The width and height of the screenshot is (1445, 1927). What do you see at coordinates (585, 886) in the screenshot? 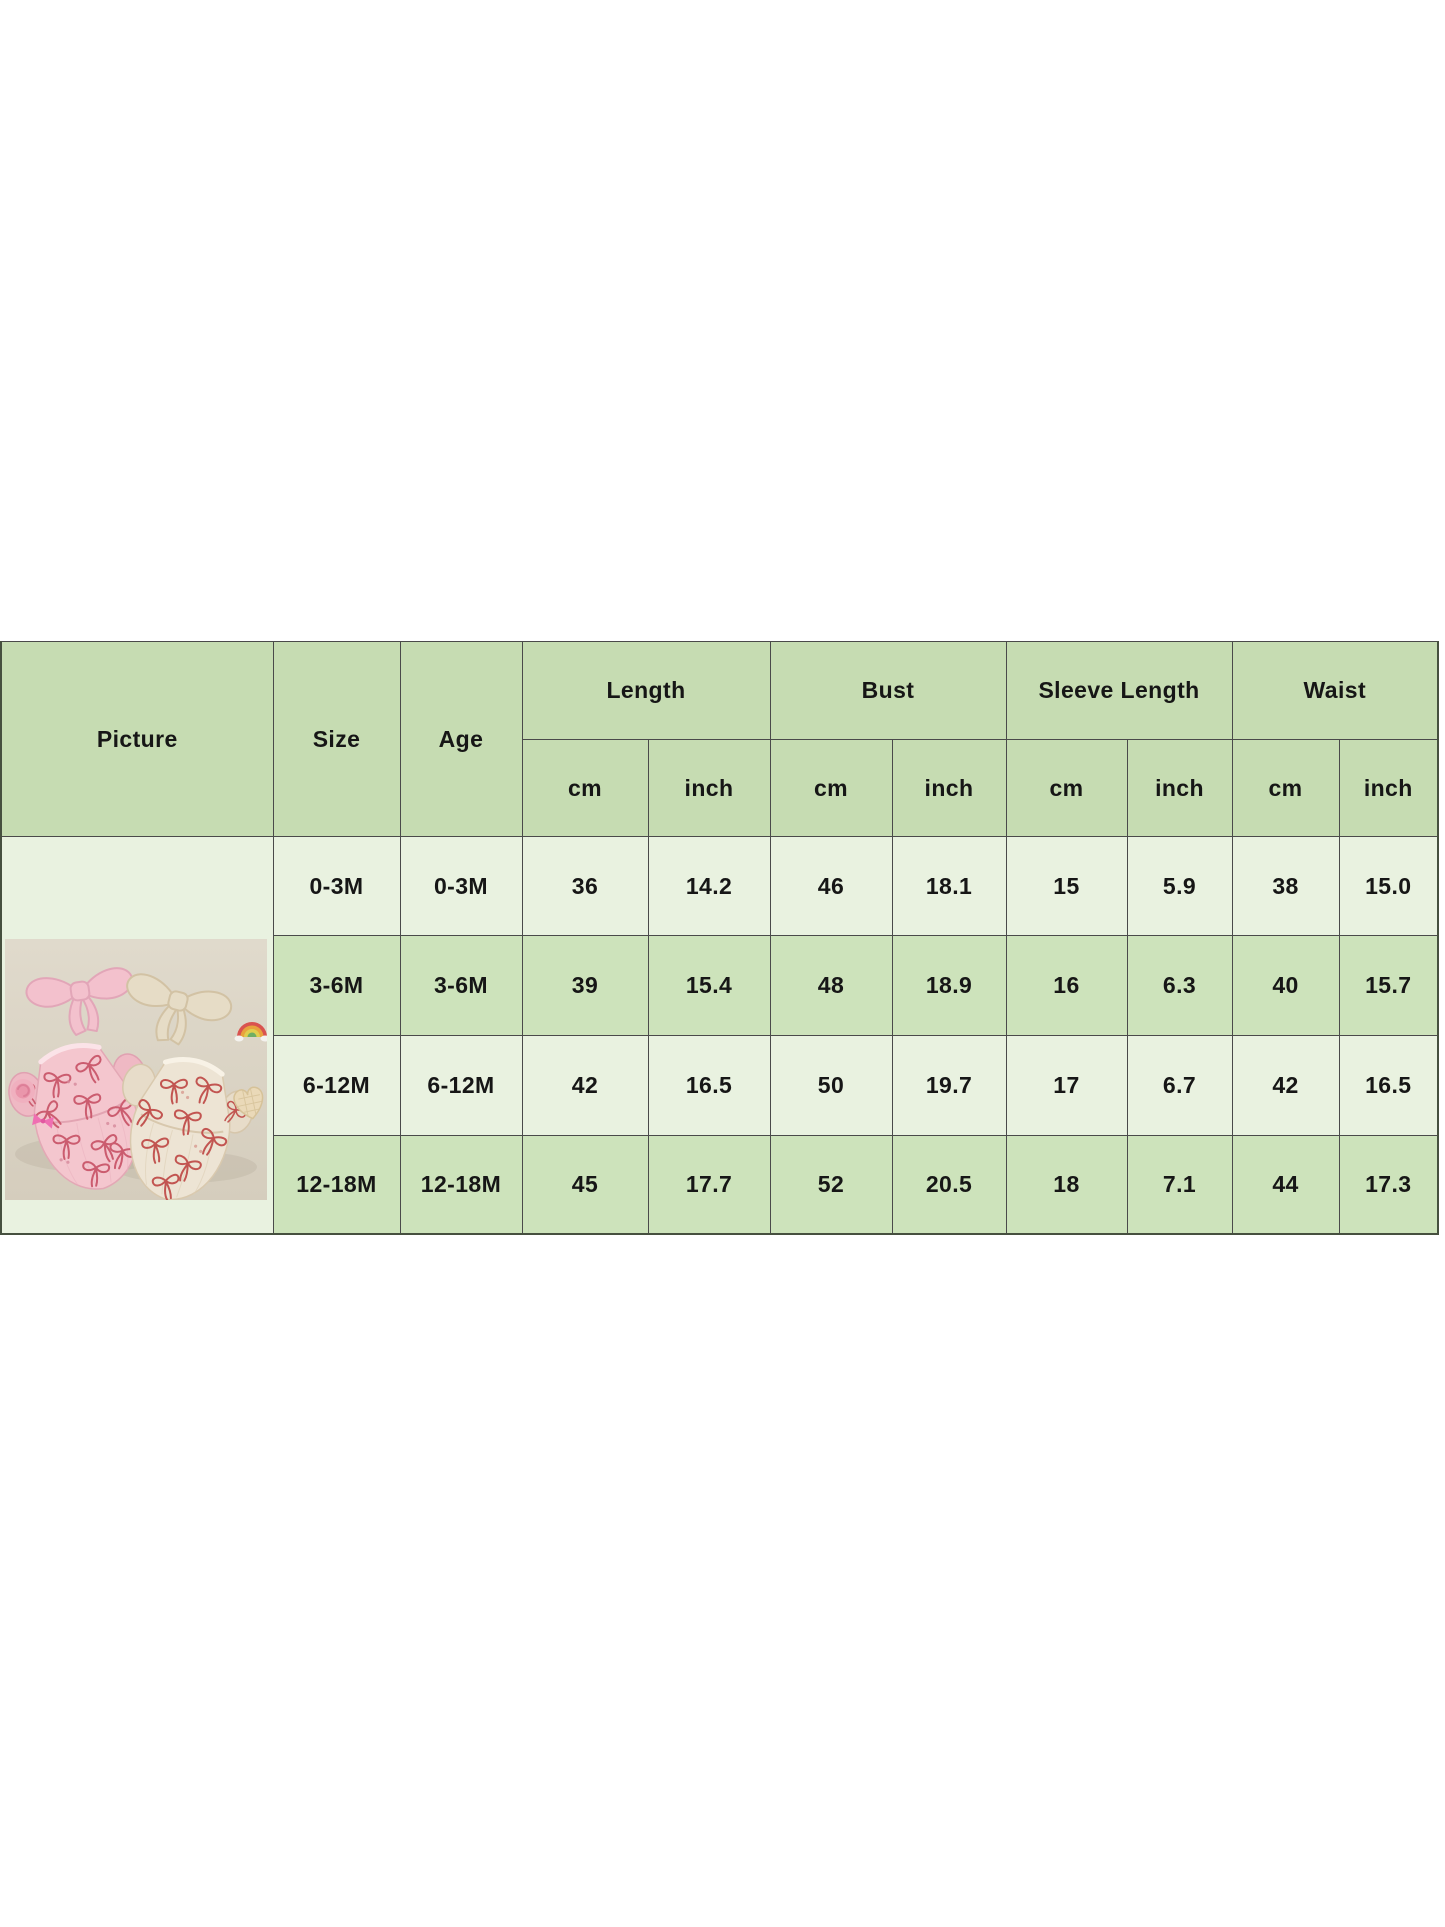
I see `length-cm-cell: 36` at bounding box center [585, 886].